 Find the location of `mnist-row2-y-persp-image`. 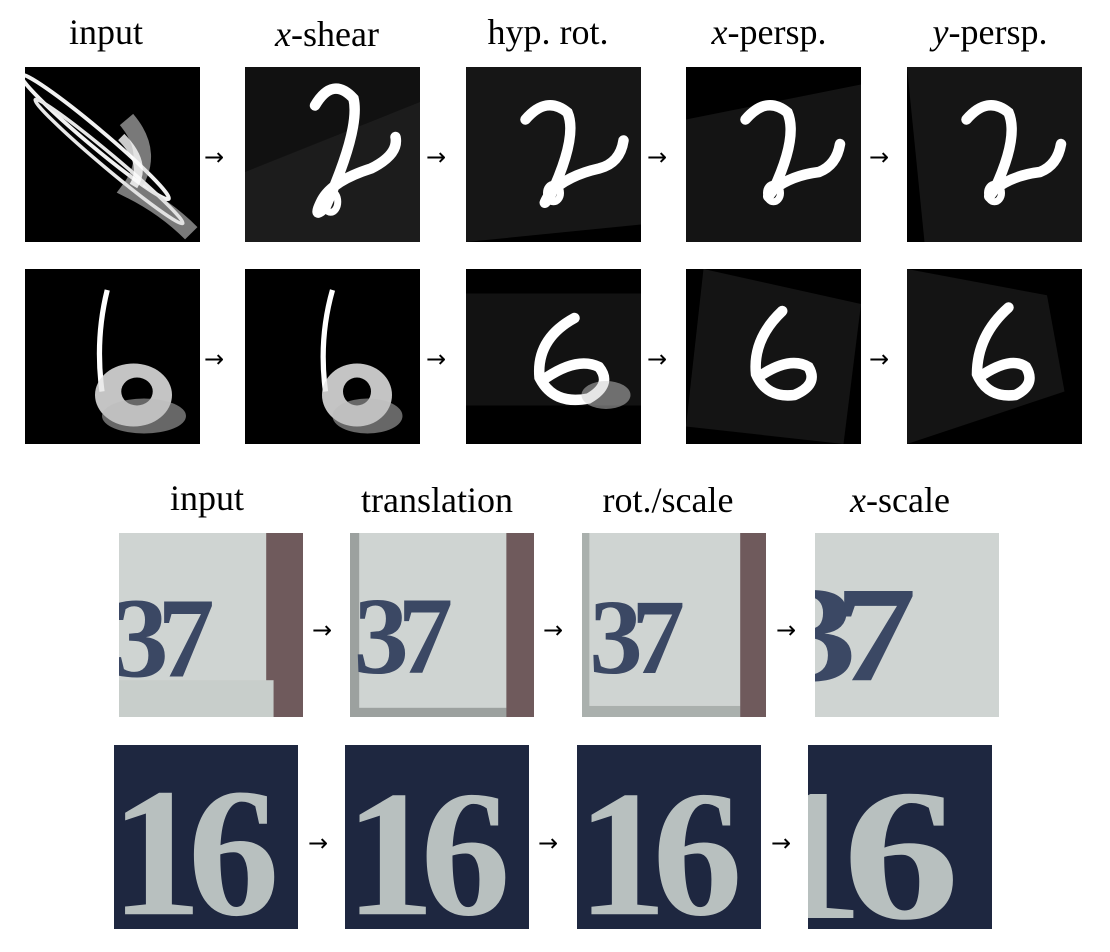

mnist-row2-y-persp-image is located at coordinates (994, 356).